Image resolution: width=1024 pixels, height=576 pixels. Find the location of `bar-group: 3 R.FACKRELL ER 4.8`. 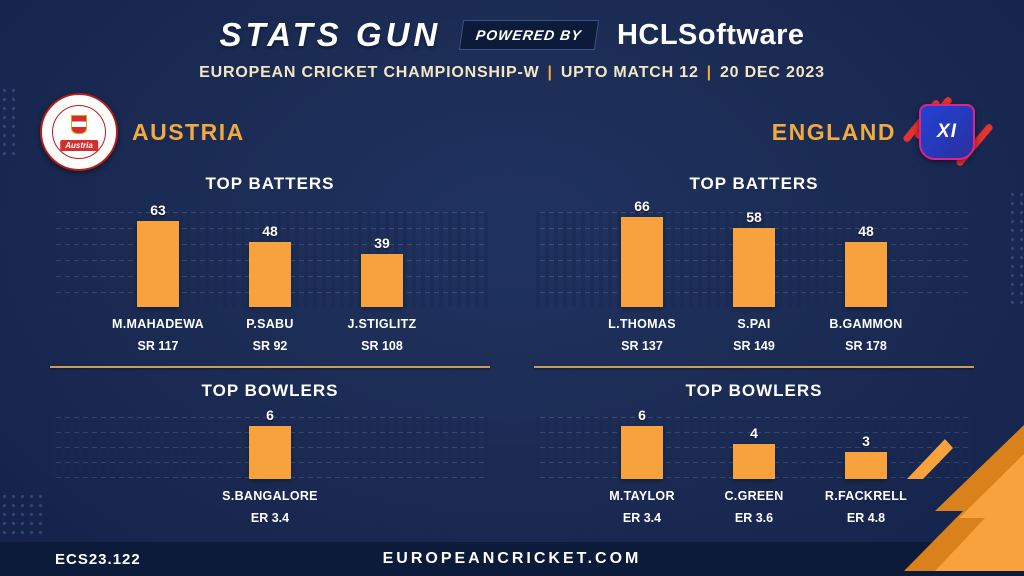

bar-group: 3 R.FACKRELL ER 4.8 is located at coordinates (866, 471).